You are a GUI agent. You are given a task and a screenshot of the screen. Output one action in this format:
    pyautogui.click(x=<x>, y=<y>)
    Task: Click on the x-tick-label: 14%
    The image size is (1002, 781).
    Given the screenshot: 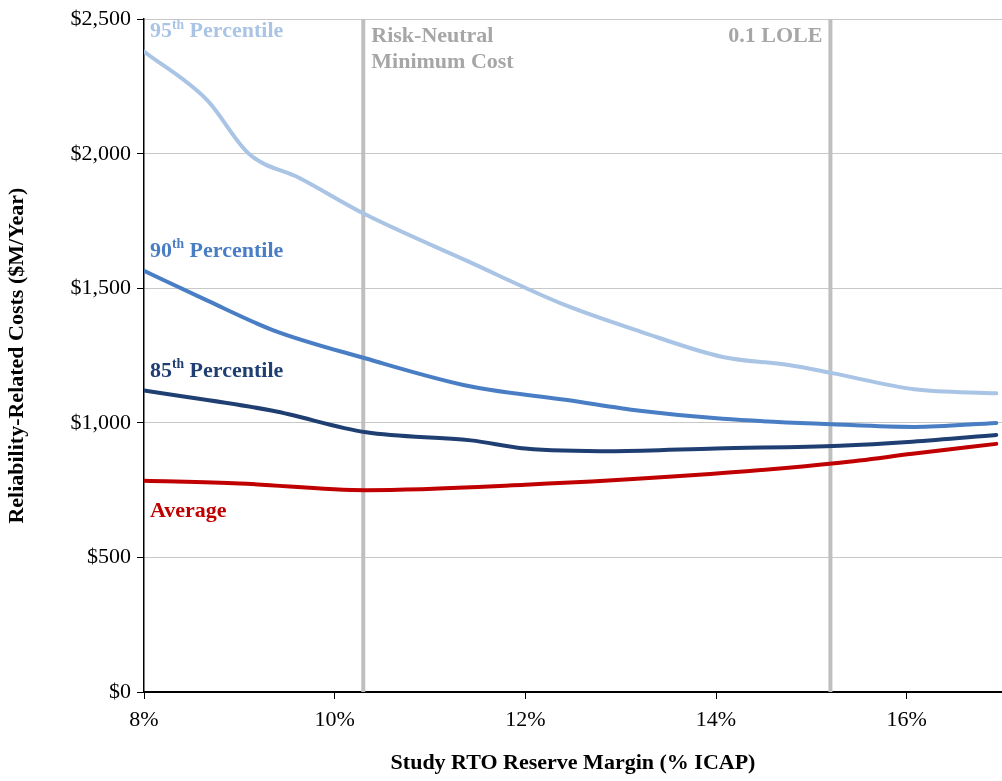 What is the action you would take?
    pyautogui.click(x=716, y=718)
    